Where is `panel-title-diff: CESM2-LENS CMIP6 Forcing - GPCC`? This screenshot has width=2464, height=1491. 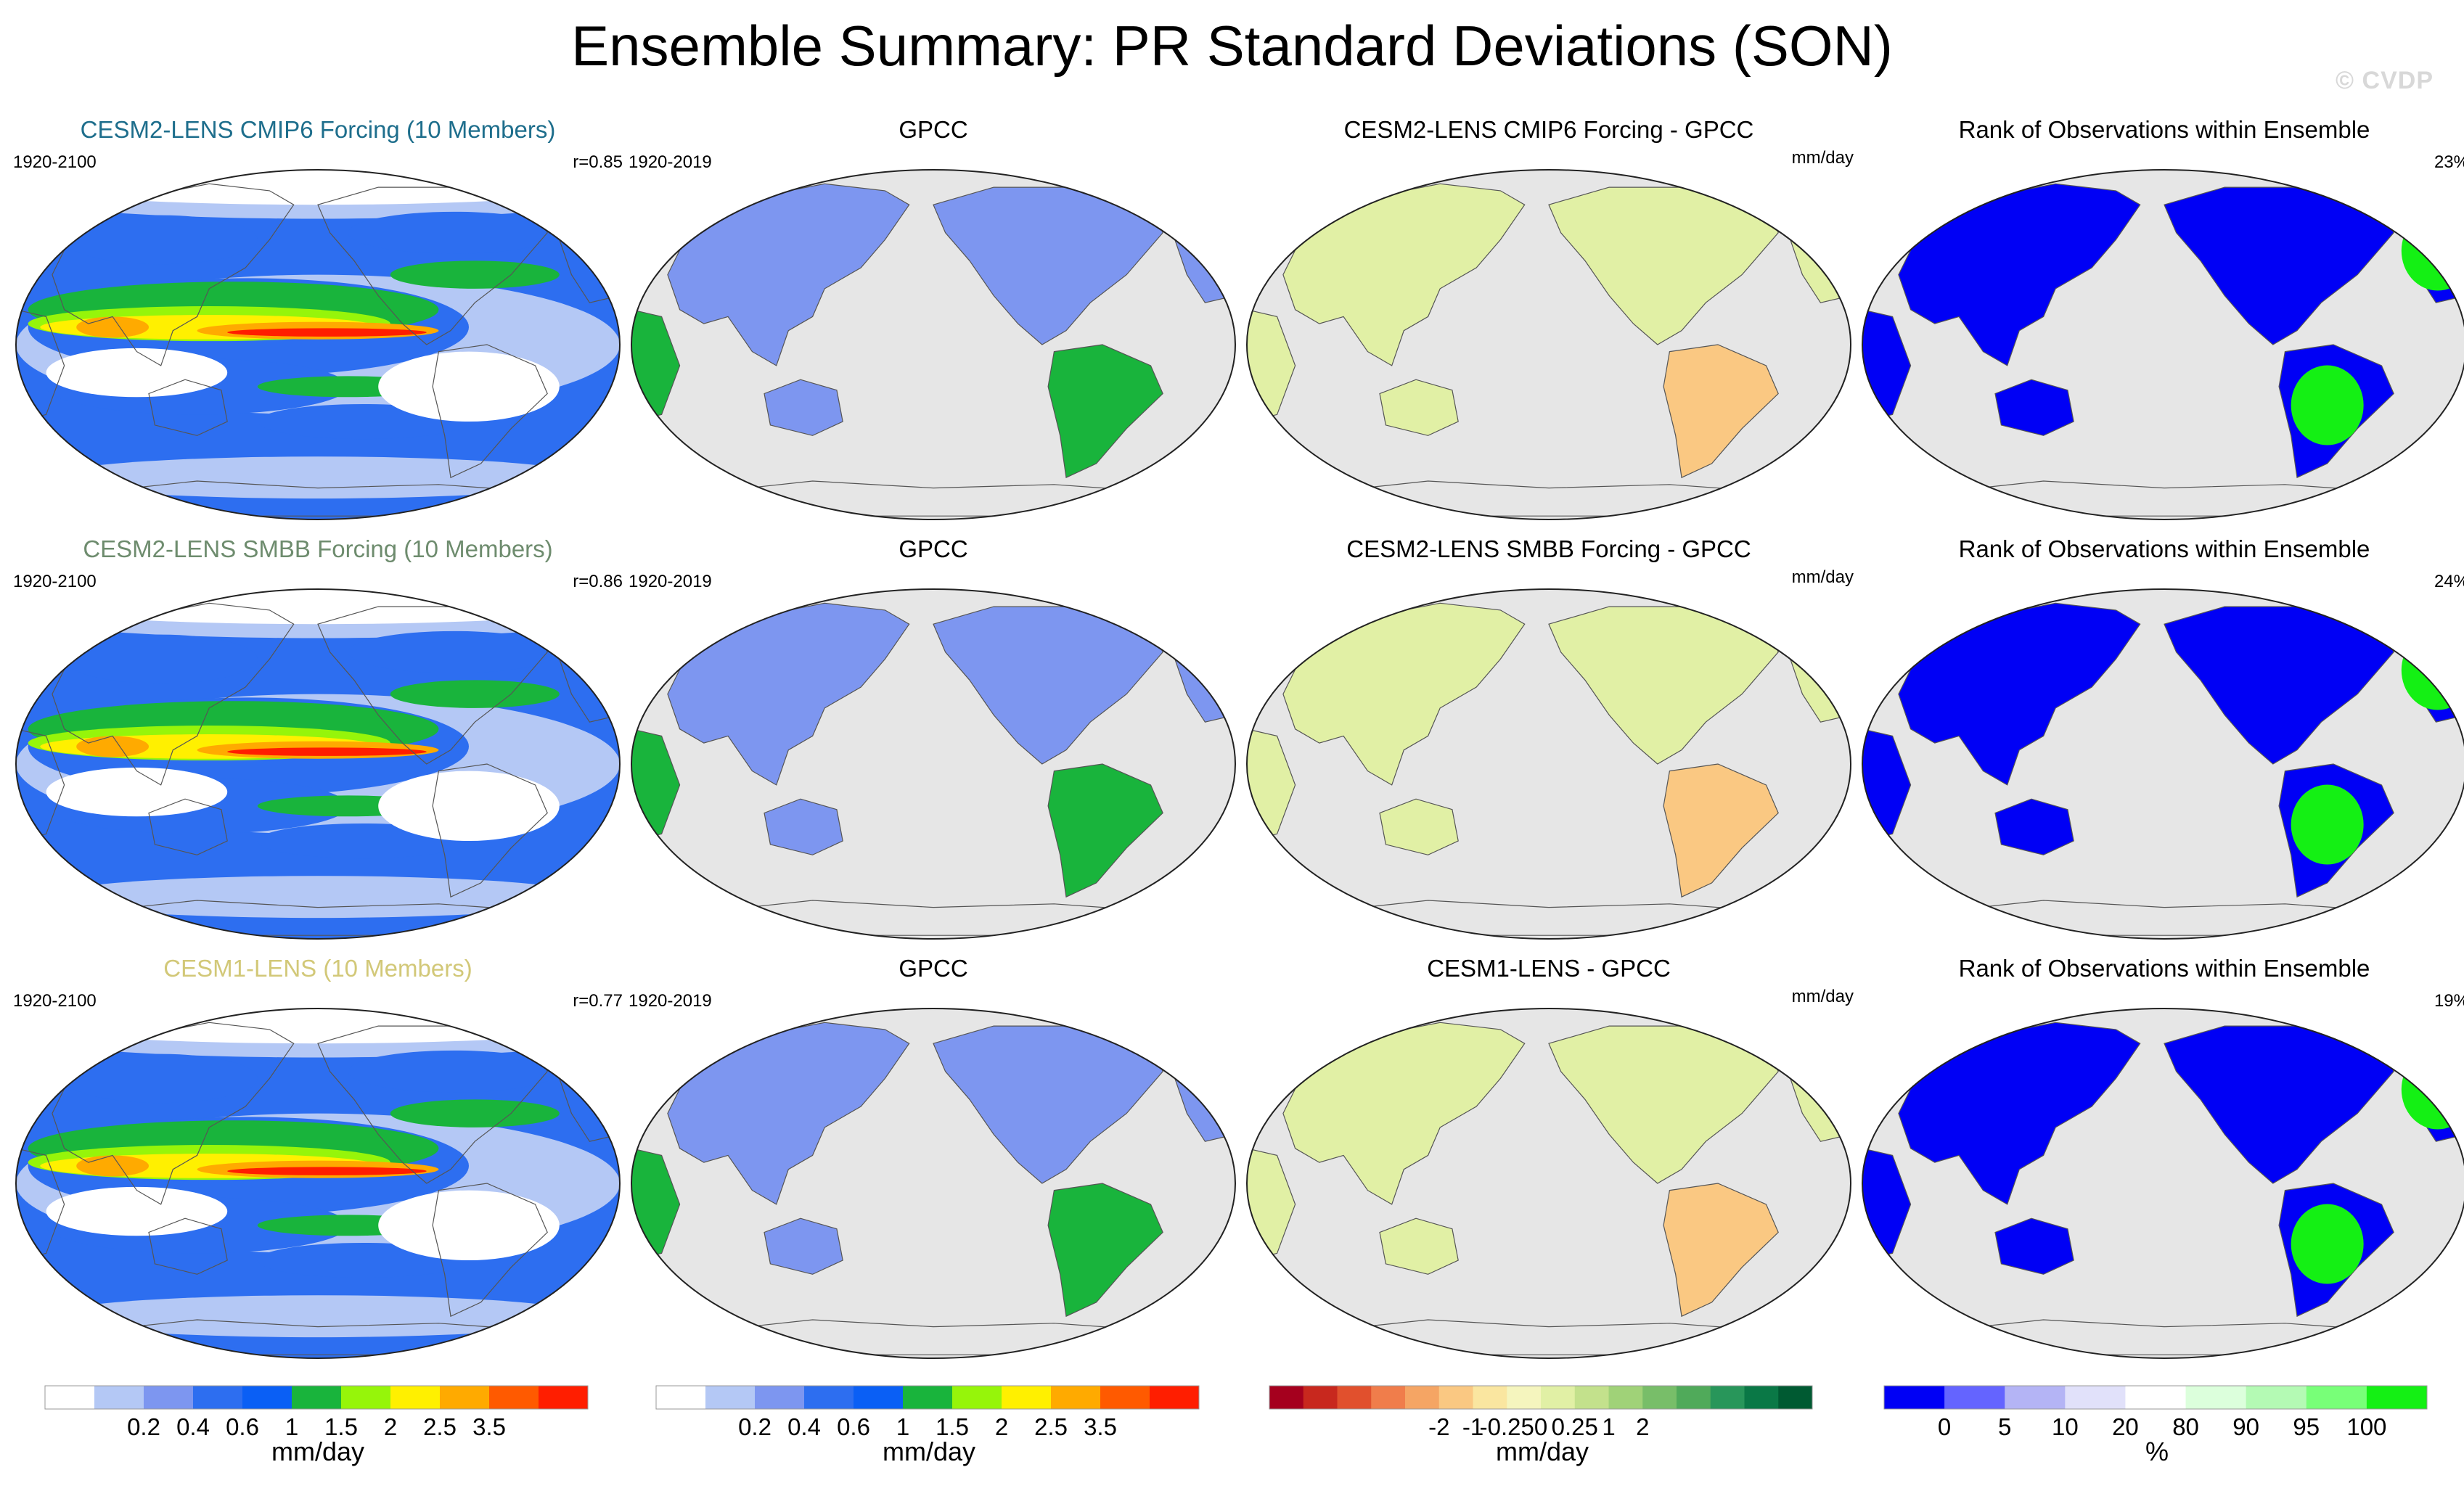
panel-title-diff: CESM2-LENS CMIP6 Forcing - GPCC is located at coordinates (1549, 129).